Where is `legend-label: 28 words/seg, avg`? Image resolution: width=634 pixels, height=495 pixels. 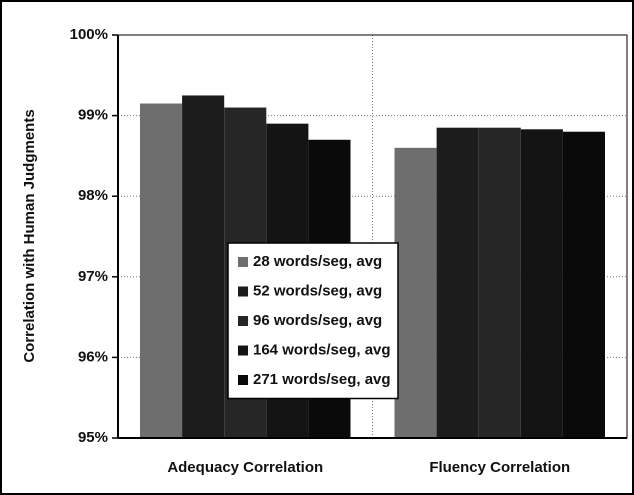
legend-label: 28 words/seg, avg is located at coordinates (317, 261).